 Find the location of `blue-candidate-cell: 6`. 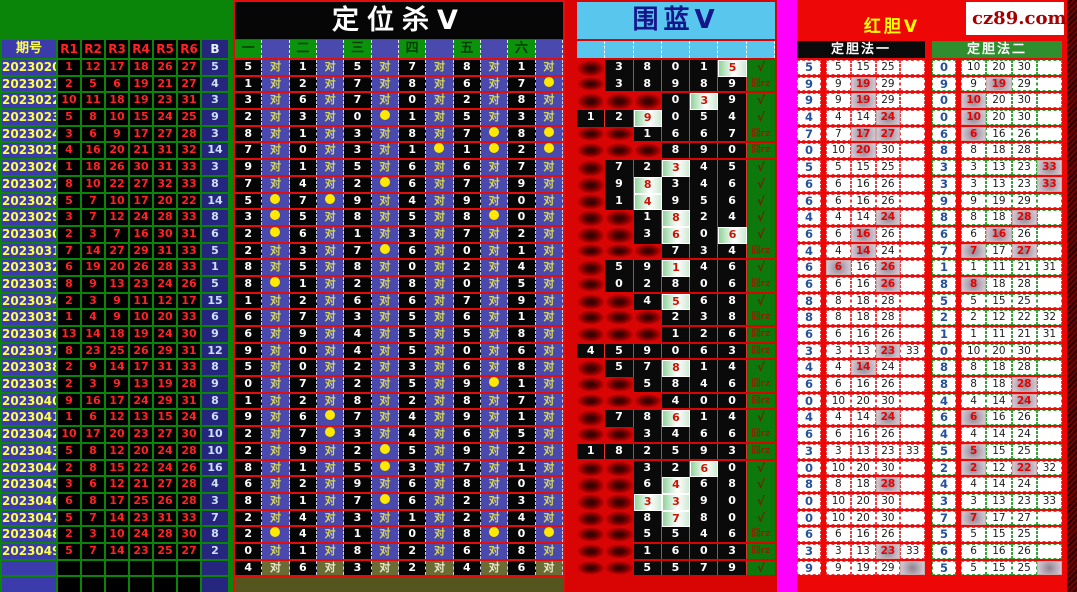

blue-candidate-cell: 6 is located at coordinates (732, 384).